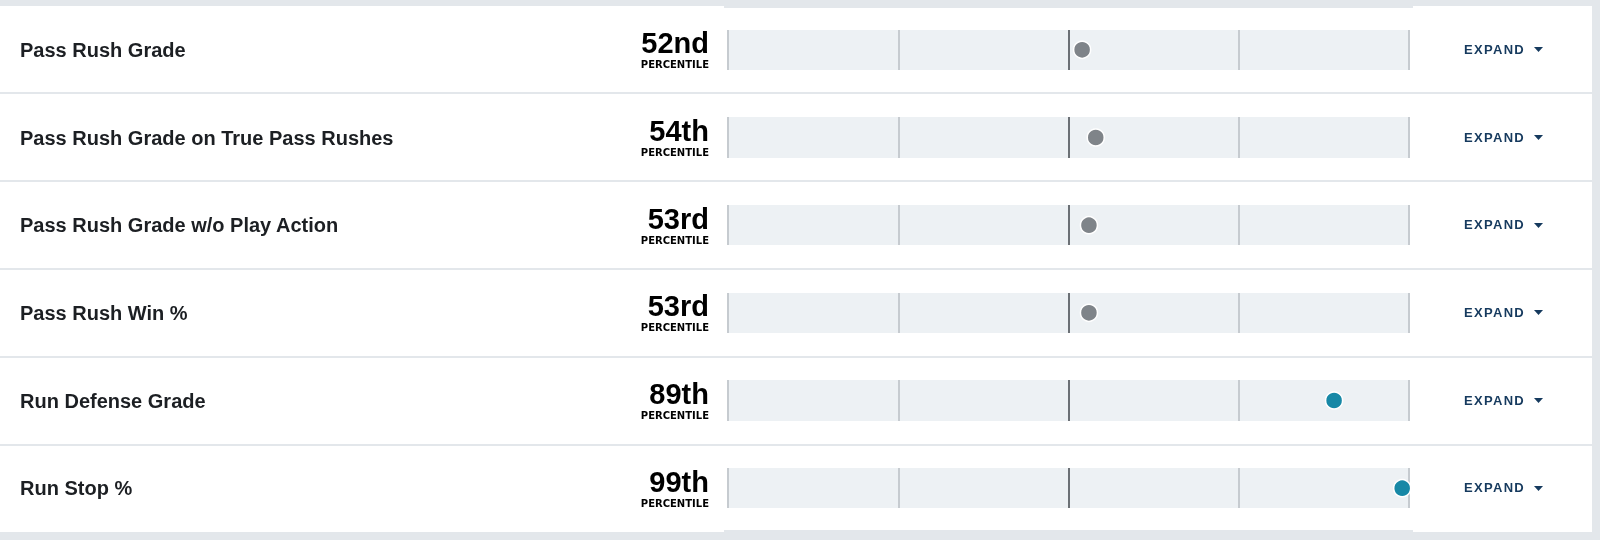  Describe the element at coordinates (179, 225) in the screenshot. I see `y-tick-label: Pass Rush Grade w/o Play Action` at that location.